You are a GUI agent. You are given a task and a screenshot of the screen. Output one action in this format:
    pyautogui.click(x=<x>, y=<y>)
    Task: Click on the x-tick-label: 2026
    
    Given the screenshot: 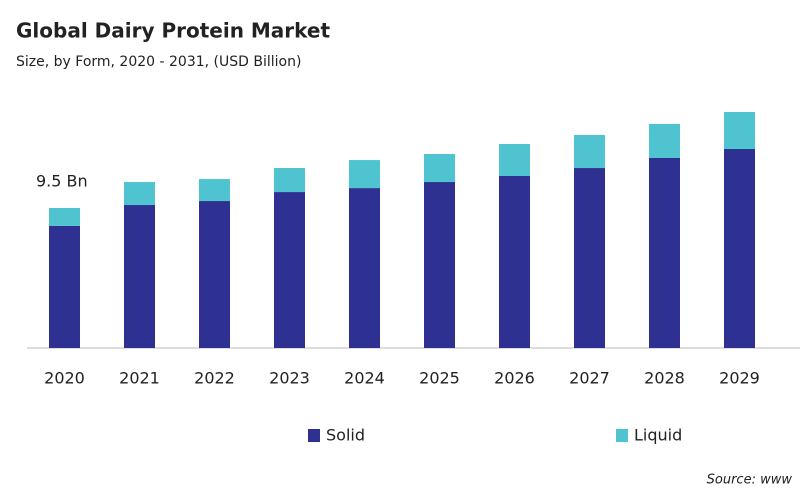 What is the action you would take?
    pyautogui.click(x=514, y=378)
    